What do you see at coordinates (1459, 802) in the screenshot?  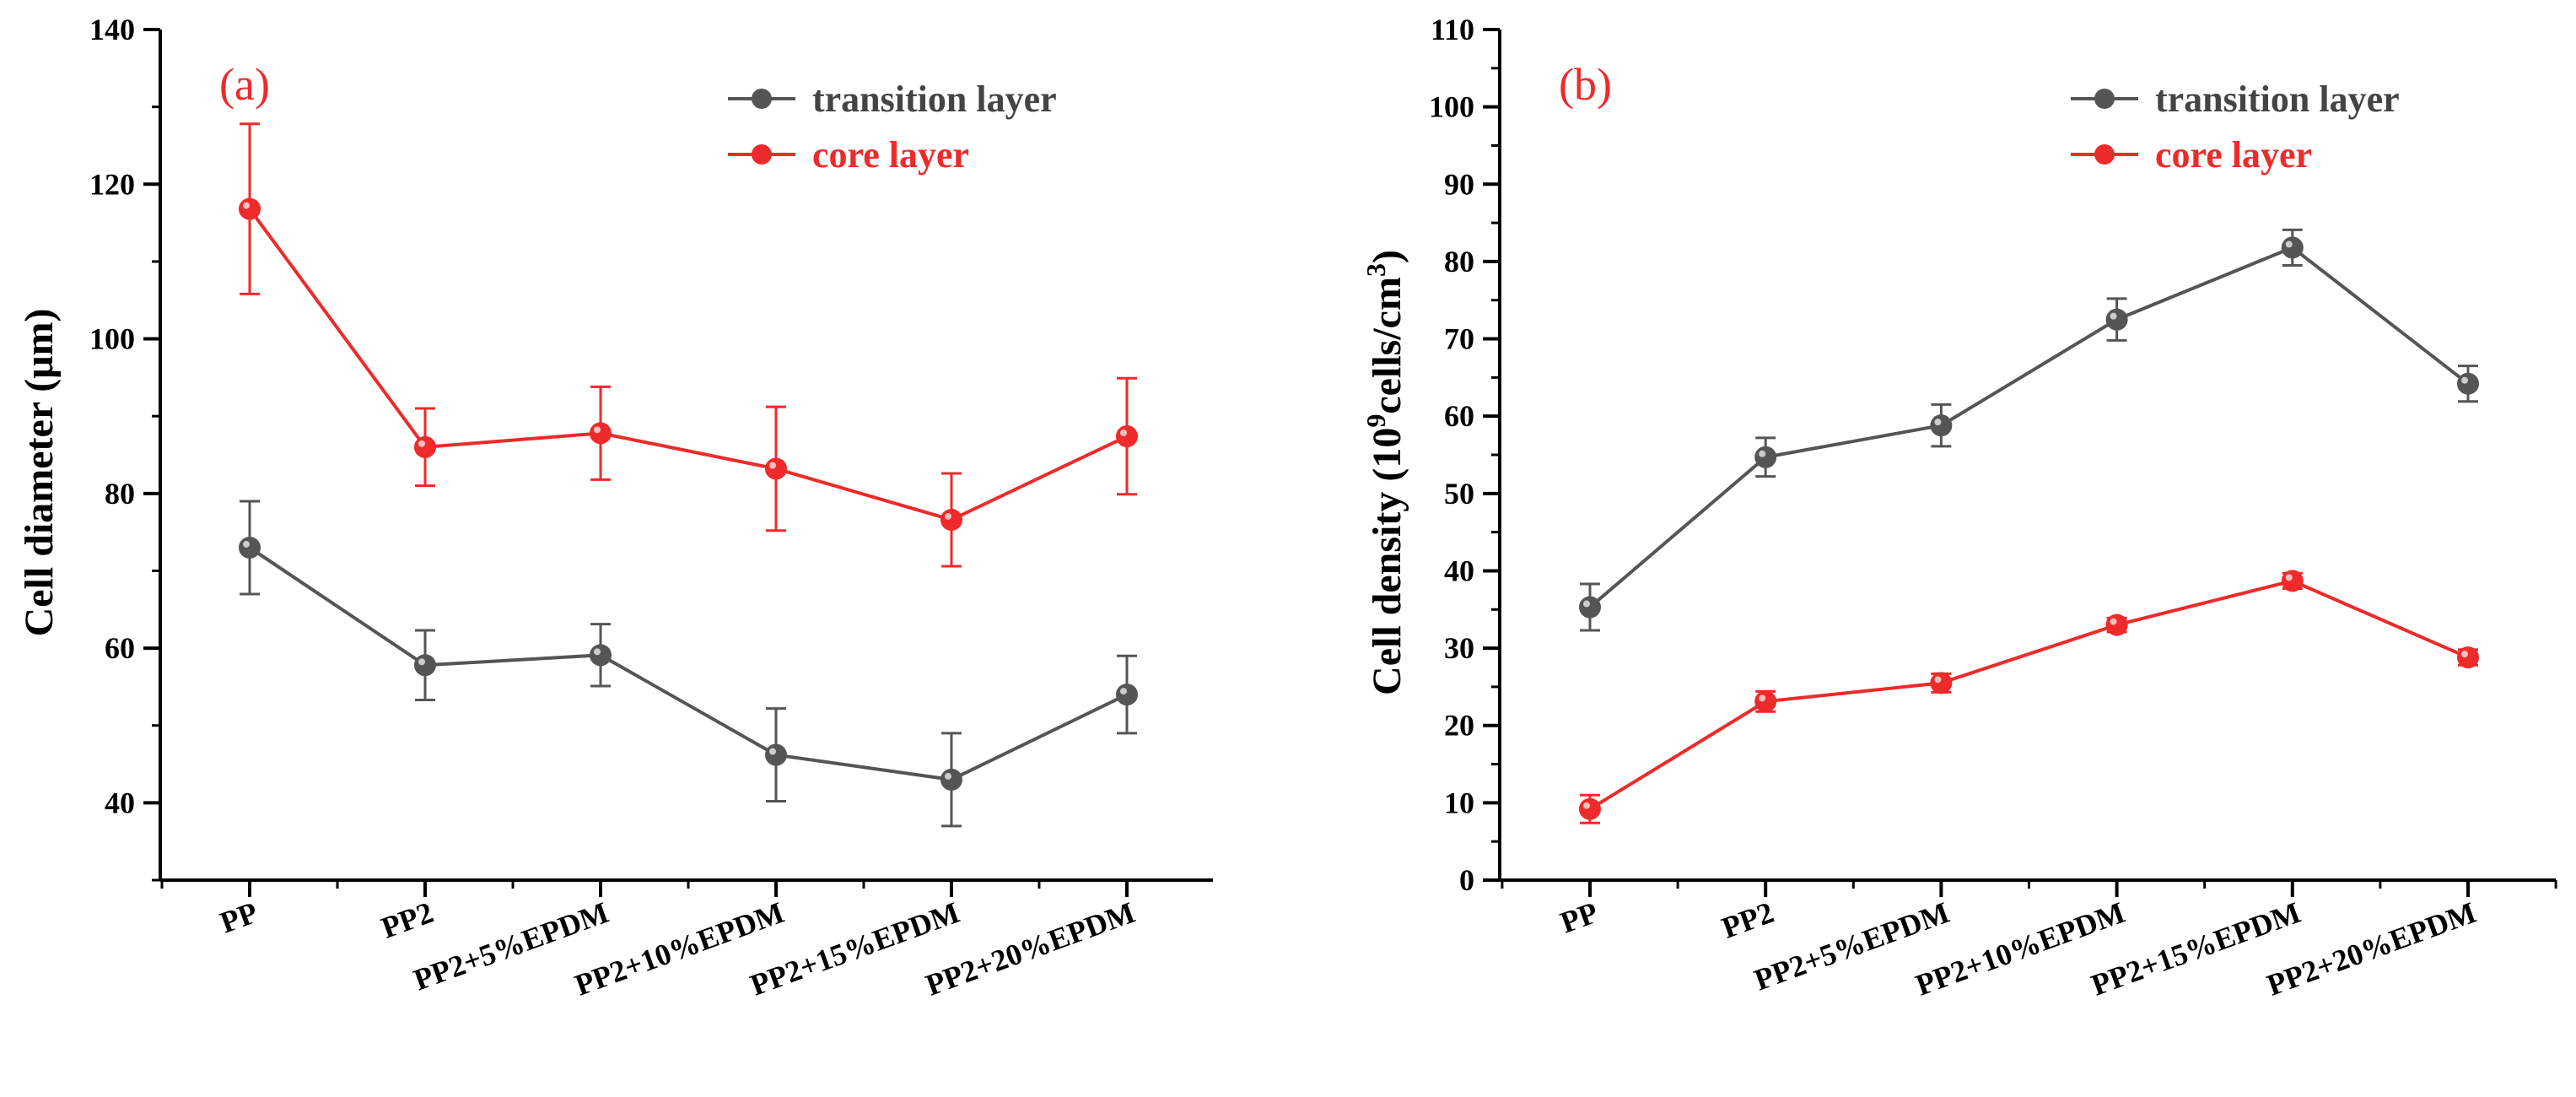 I see `y-tick-label: 10` at bounding box center [1459, 802].